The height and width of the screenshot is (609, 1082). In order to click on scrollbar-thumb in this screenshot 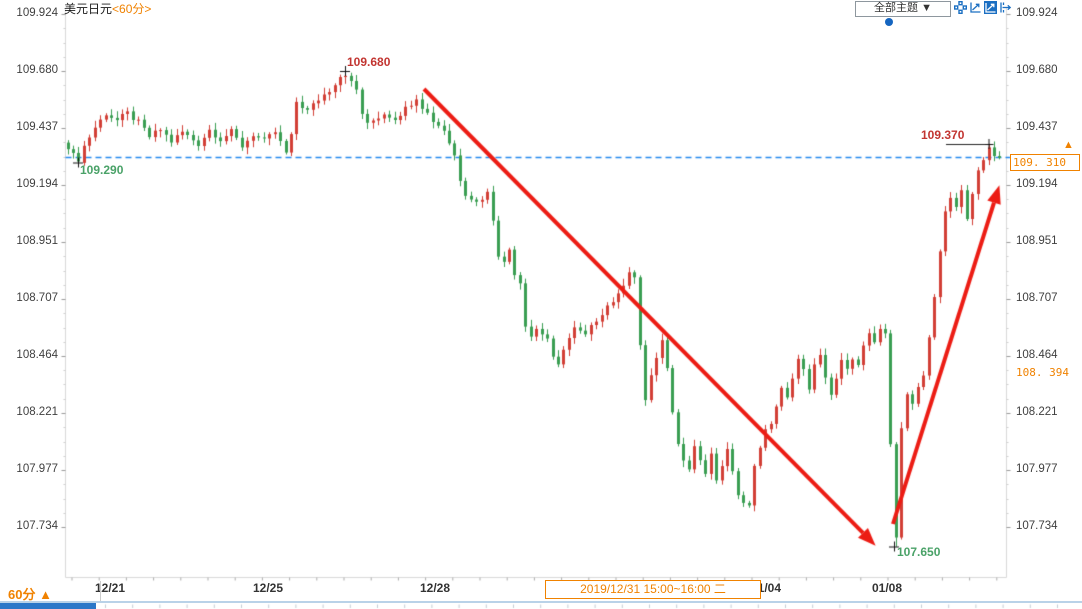, I will do `click(48, 606)`.